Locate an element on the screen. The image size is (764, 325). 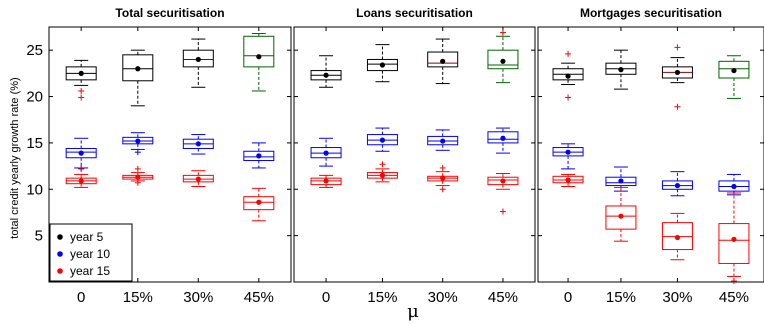
y-tick-label: 15 is located at coordinates (34, 143).